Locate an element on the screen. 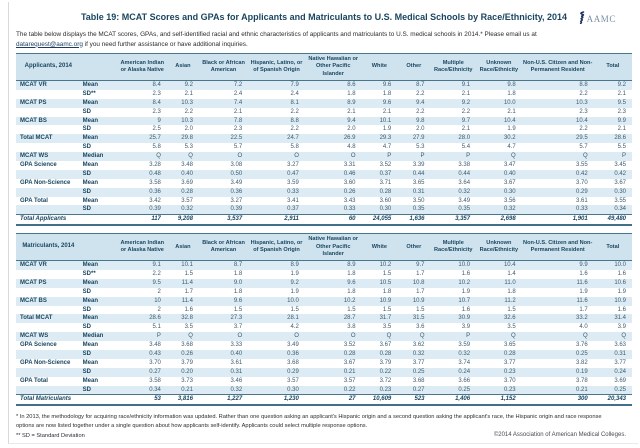  total-value-cell: 20,343 is located at coordinates (612, 400).